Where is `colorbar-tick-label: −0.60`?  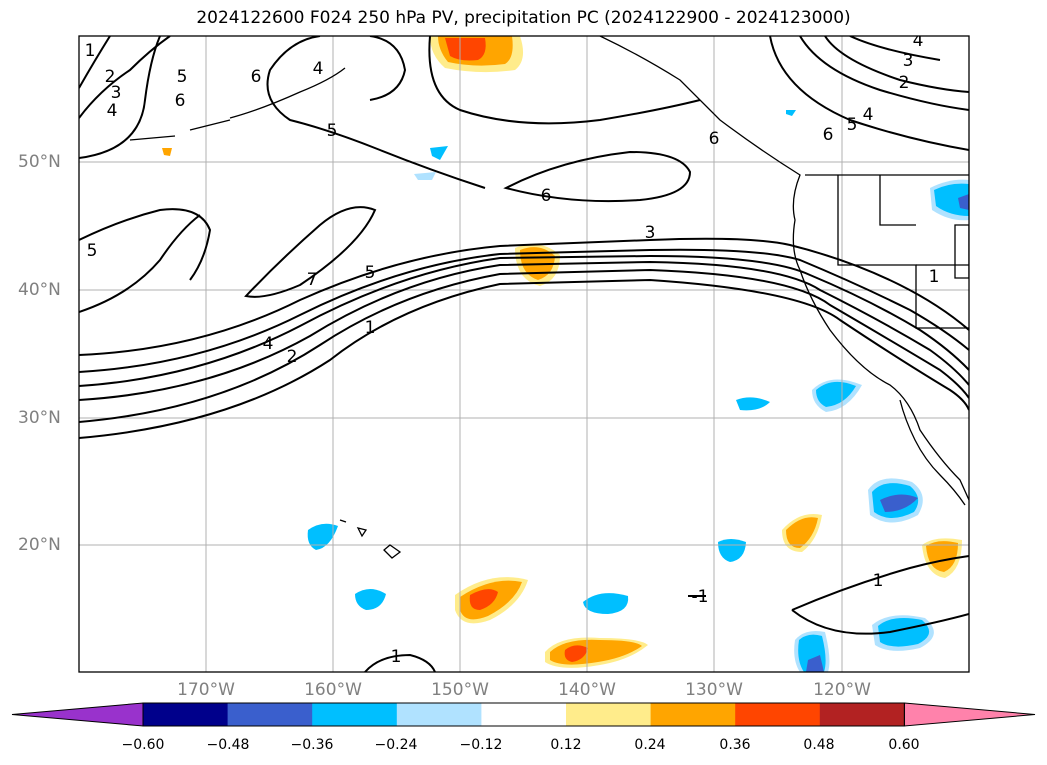
colorbar-tick-label: −0.60 is located at coordinates (143, 745).